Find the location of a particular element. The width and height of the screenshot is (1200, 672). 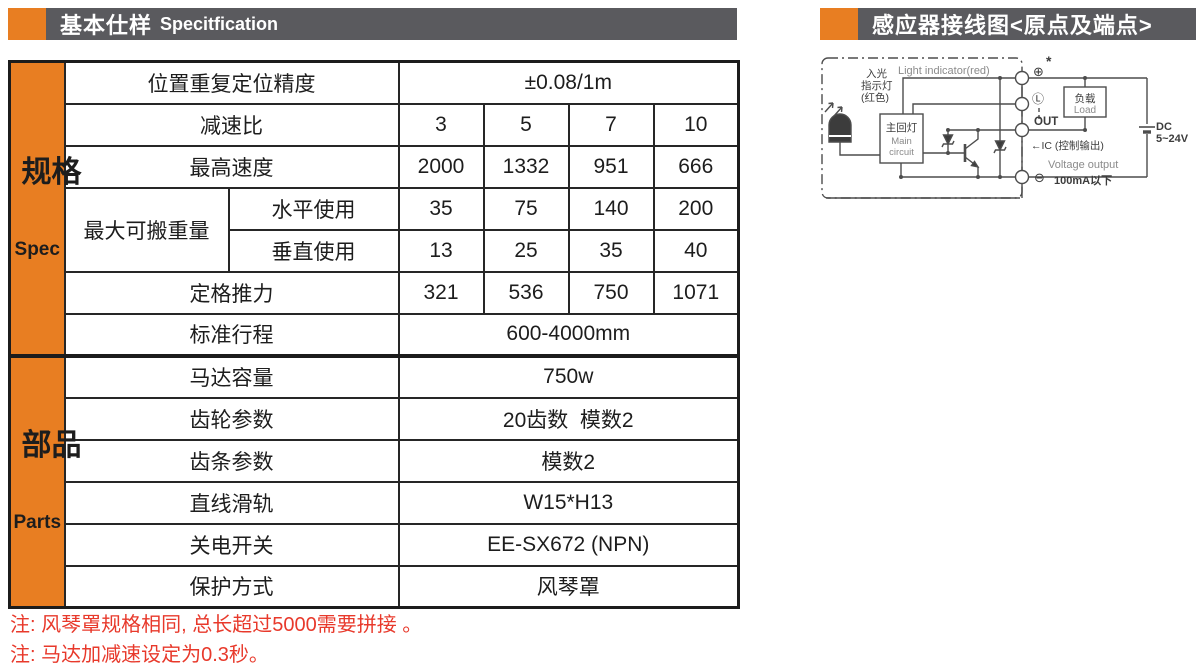

zener-right-icon is located at coordinates (1000, 146).